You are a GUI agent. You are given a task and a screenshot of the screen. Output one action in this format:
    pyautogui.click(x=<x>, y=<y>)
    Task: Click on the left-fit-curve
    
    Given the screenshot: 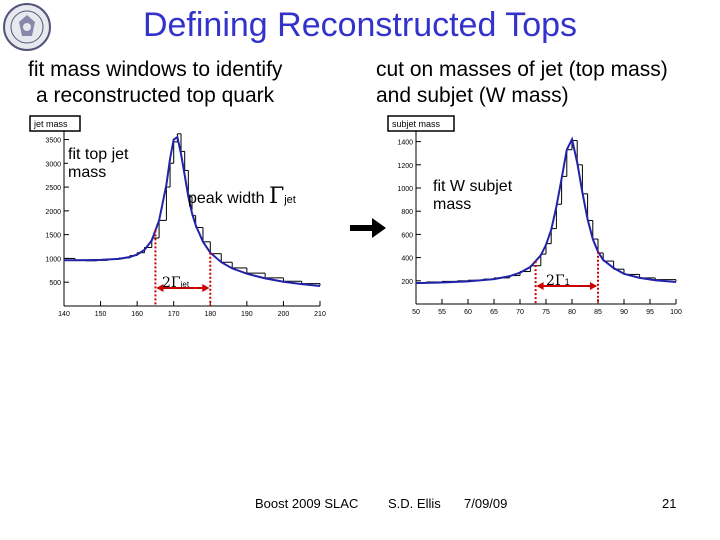 What is the action you would take?
    pyautogui.click(x=192, y=211)
    